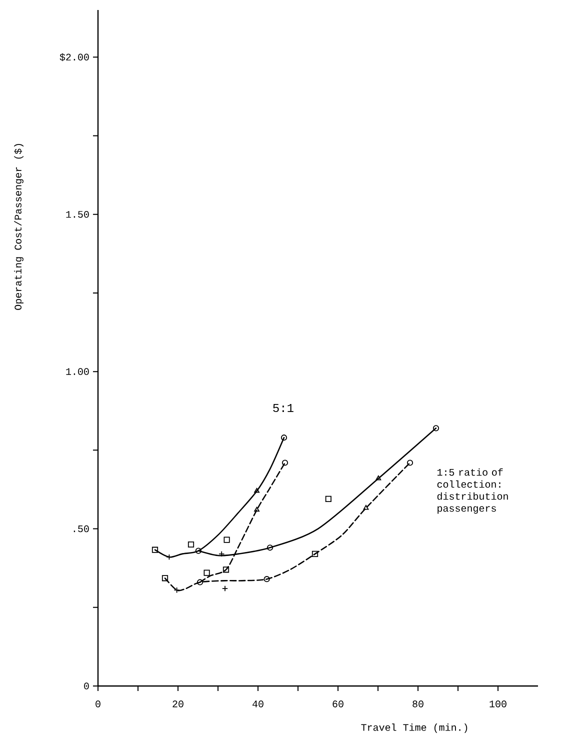 This screenshot has width=566, height=752. I want to click on annotation: 1:5 ratio of collection: distribution passengers, so click(472, 491).